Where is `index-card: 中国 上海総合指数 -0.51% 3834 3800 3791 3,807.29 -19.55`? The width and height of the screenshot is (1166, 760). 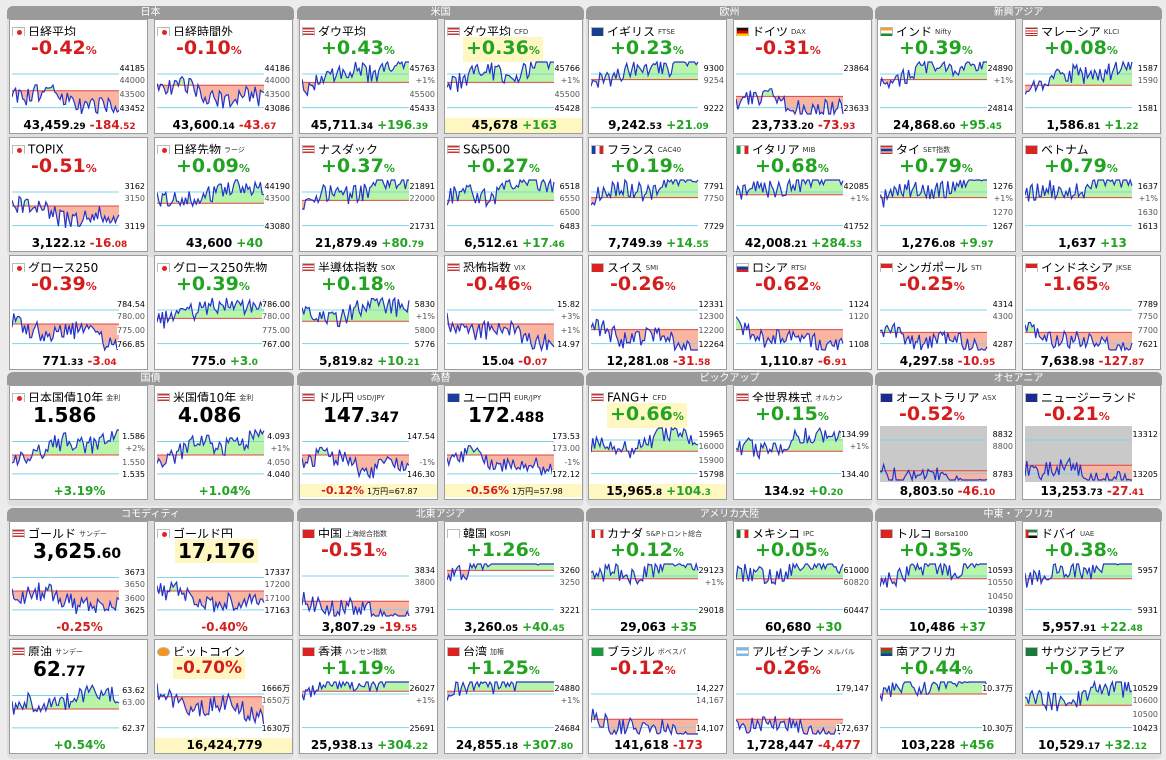 index-card: 中国 上海総合指数 -0.51% 3834 3800 3791 3,807.29 -19.55 is located at coordinates (368, 578).